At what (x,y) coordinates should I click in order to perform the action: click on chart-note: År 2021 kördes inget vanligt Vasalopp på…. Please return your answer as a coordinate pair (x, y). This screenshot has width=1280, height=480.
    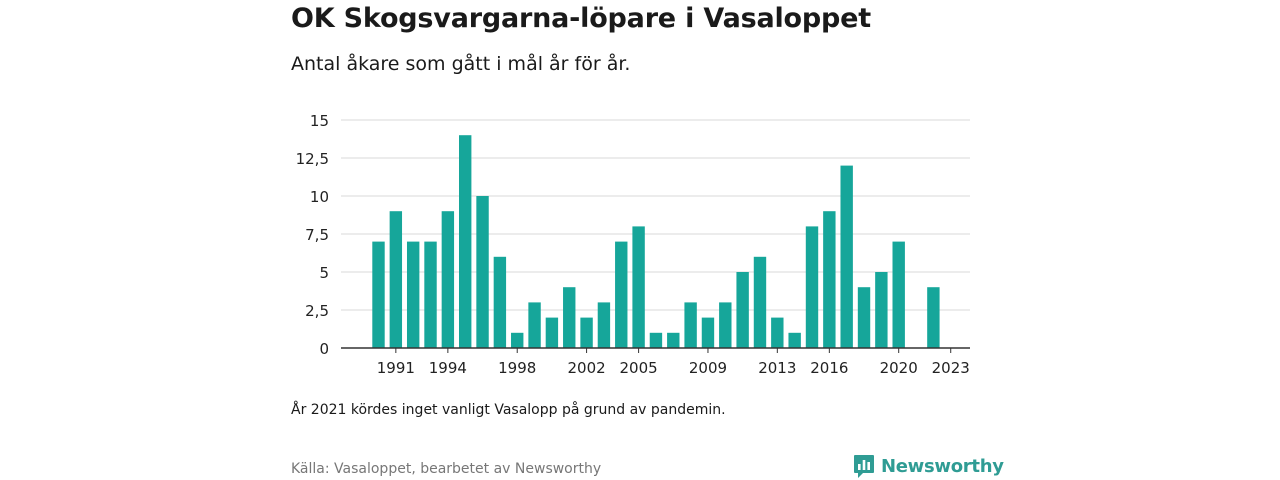
    Looking at the image, I should click on (508, 410).